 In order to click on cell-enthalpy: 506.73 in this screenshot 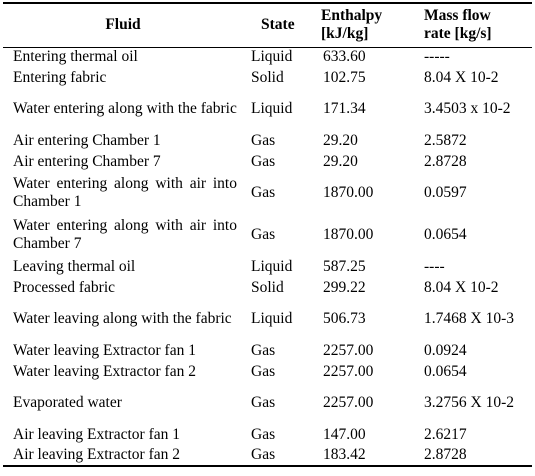, I will do `click(344, 318)`.